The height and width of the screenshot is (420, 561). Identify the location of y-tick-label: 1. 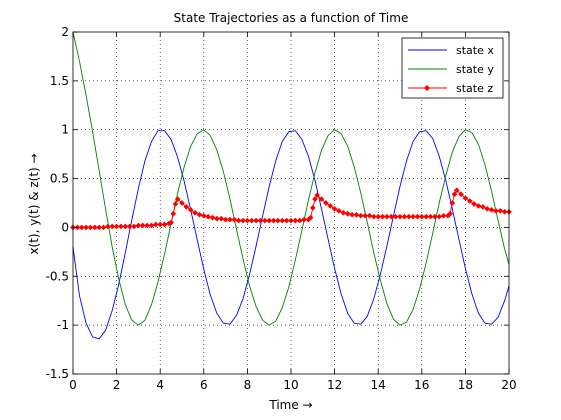
(65, 130).